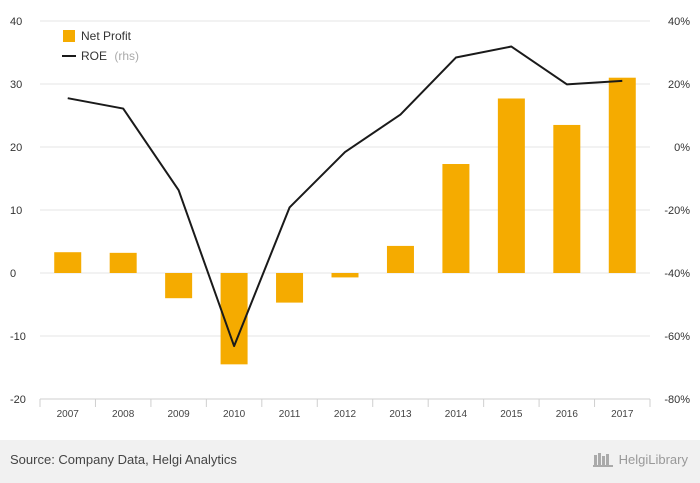  What do you see at coordinates (677, 400) in the screenshot?
I see `y-right-tick-label: -80%` at bounding box center [677, 400].